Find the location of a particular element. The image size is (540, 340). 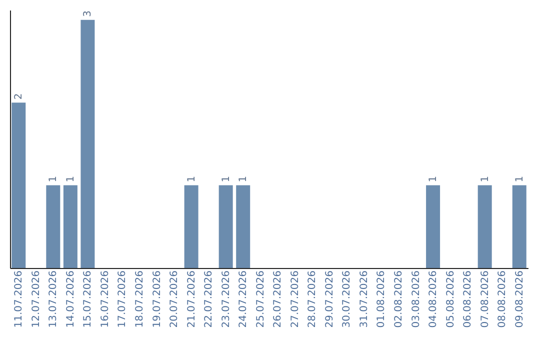

x-tick-label: 25.07.2026 is located at coordinates (260, 299).